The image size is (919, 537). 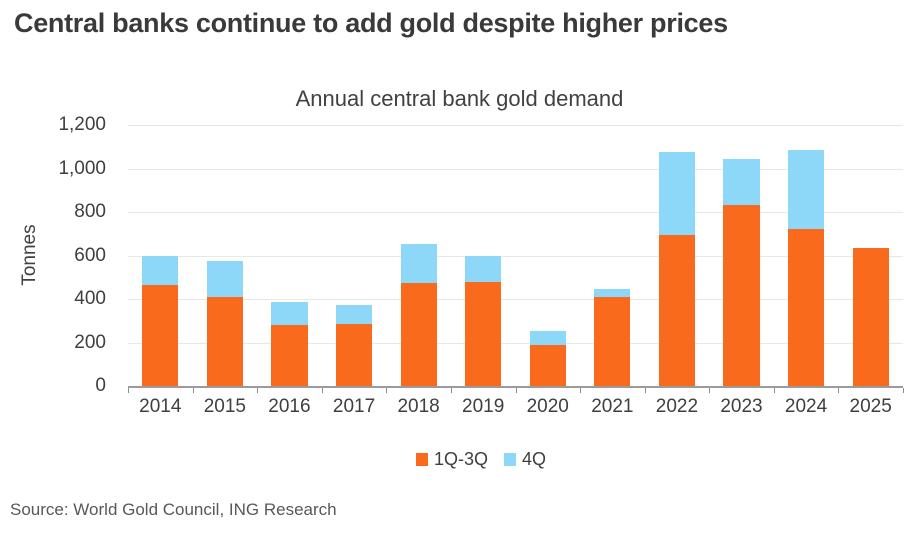 I want to click on x-tick-label-2023: 2023, so click(x=741, y=406).